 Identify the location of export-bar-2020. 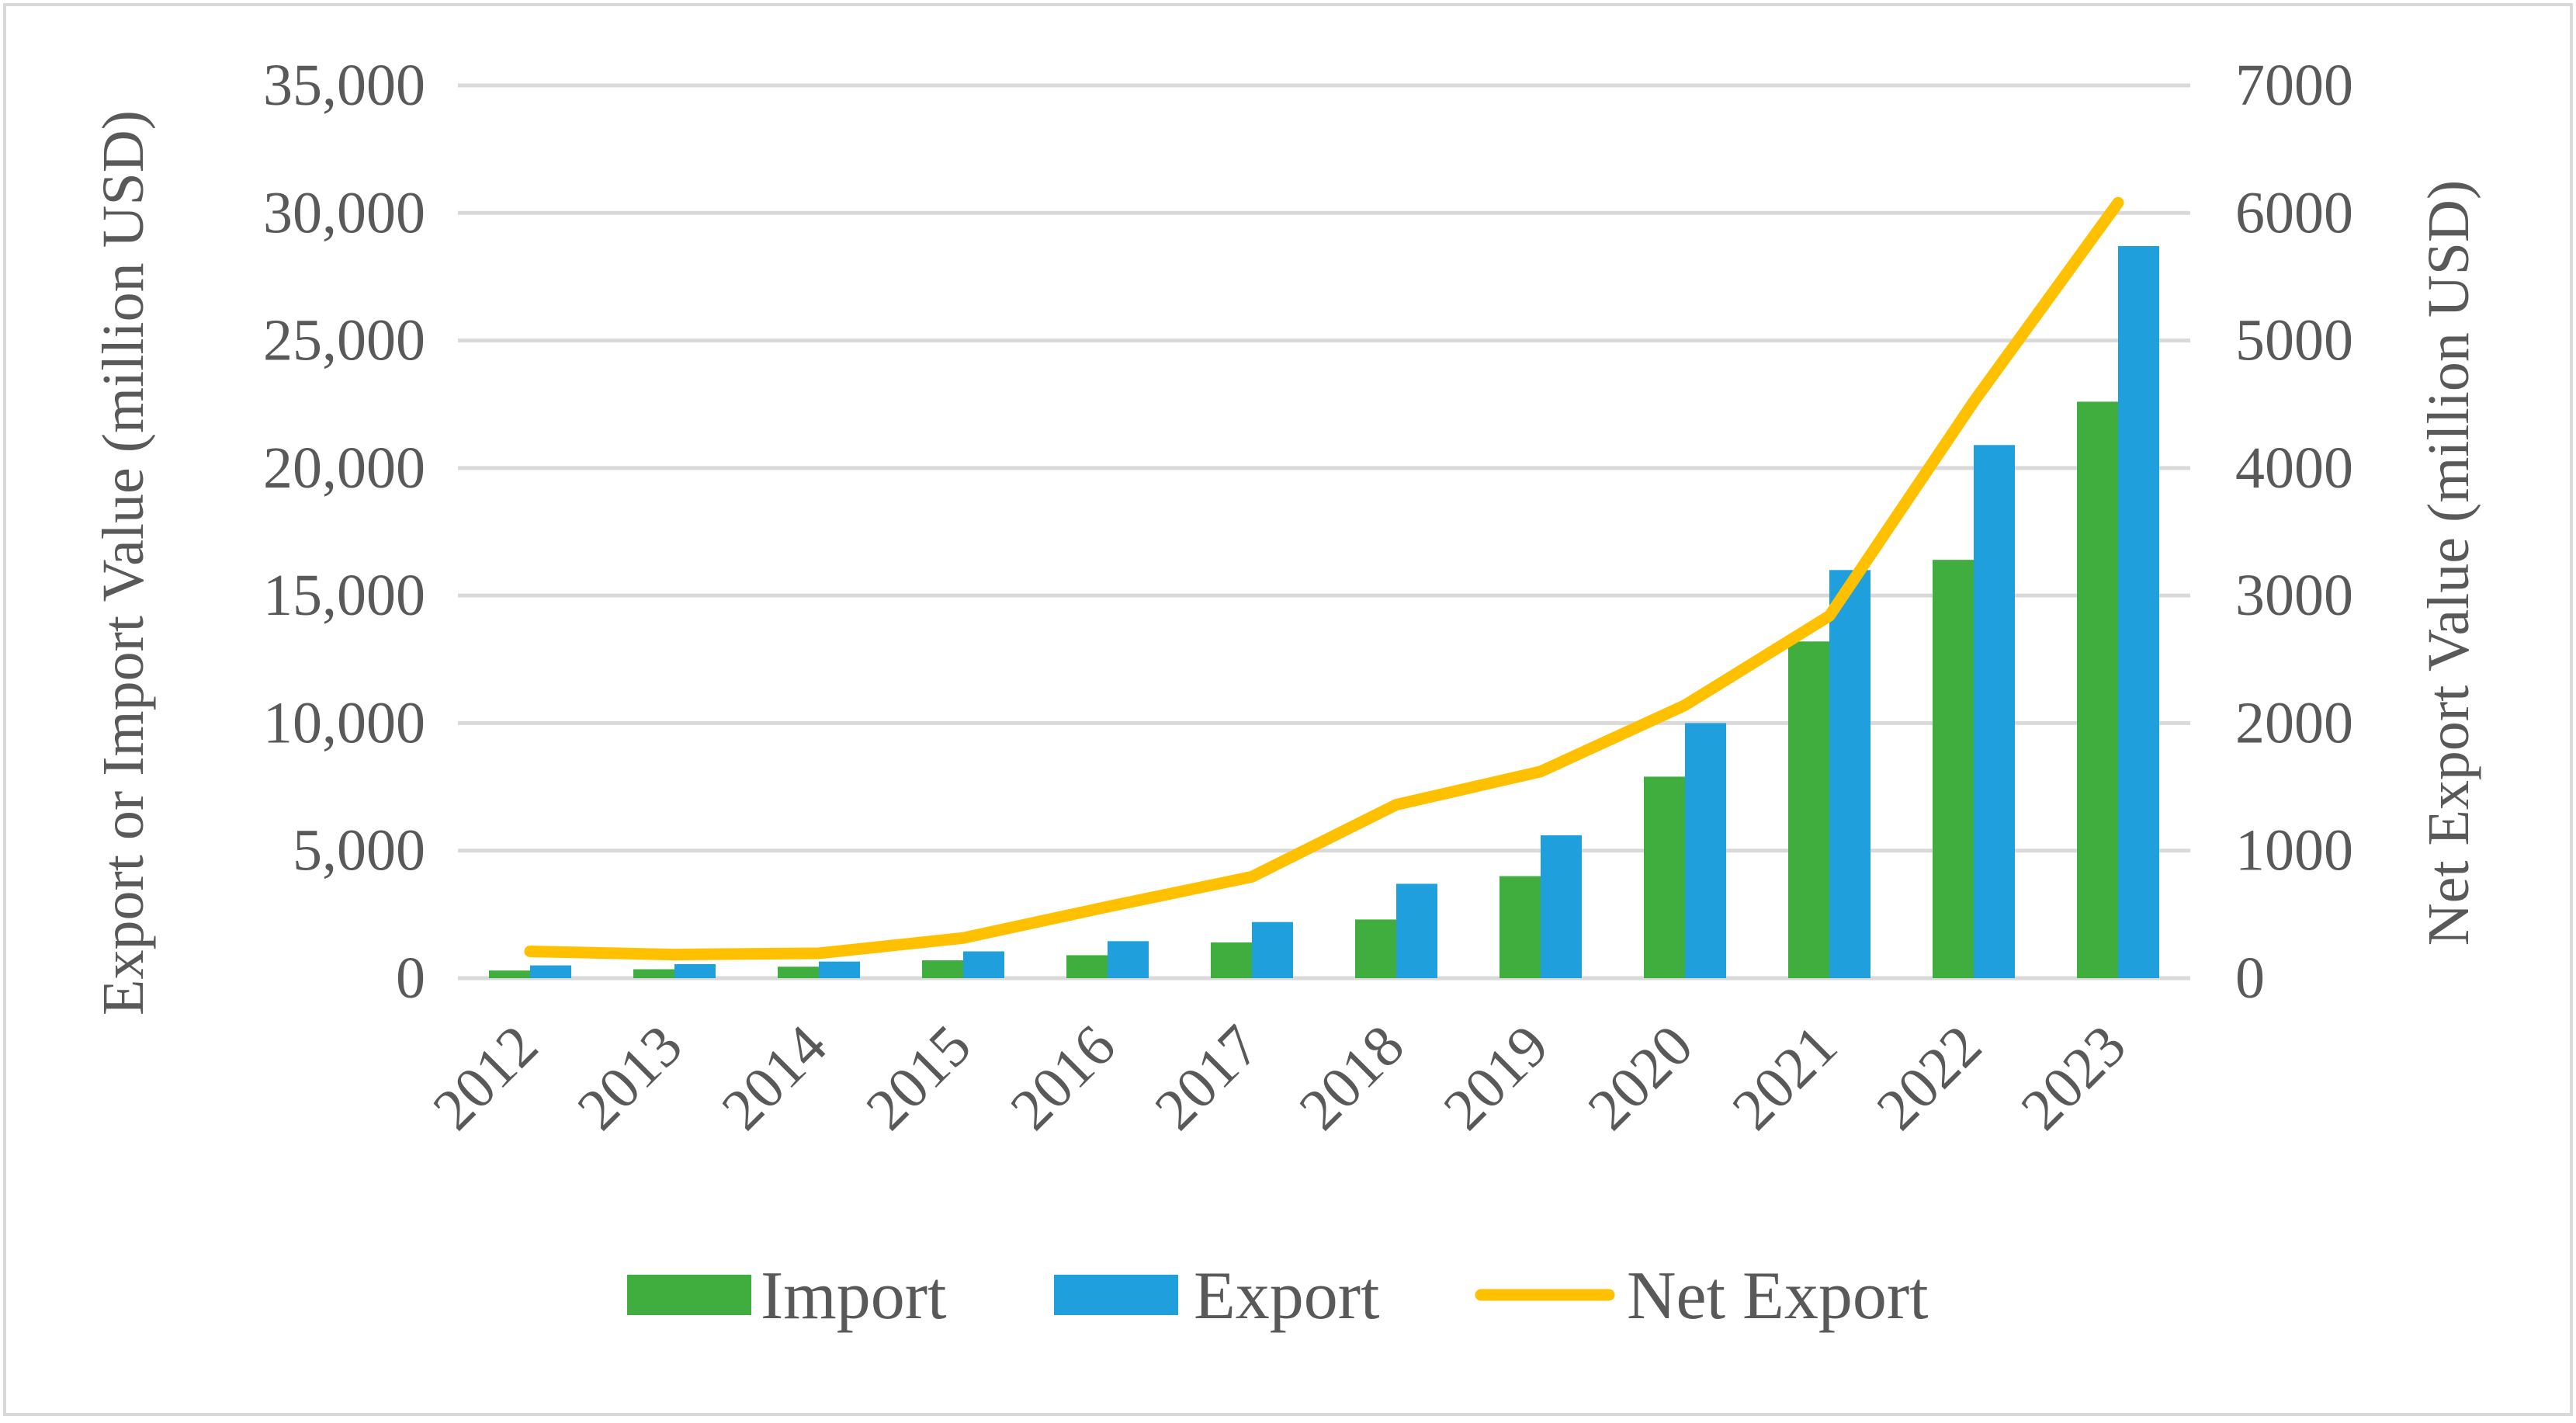
(1705, 851).